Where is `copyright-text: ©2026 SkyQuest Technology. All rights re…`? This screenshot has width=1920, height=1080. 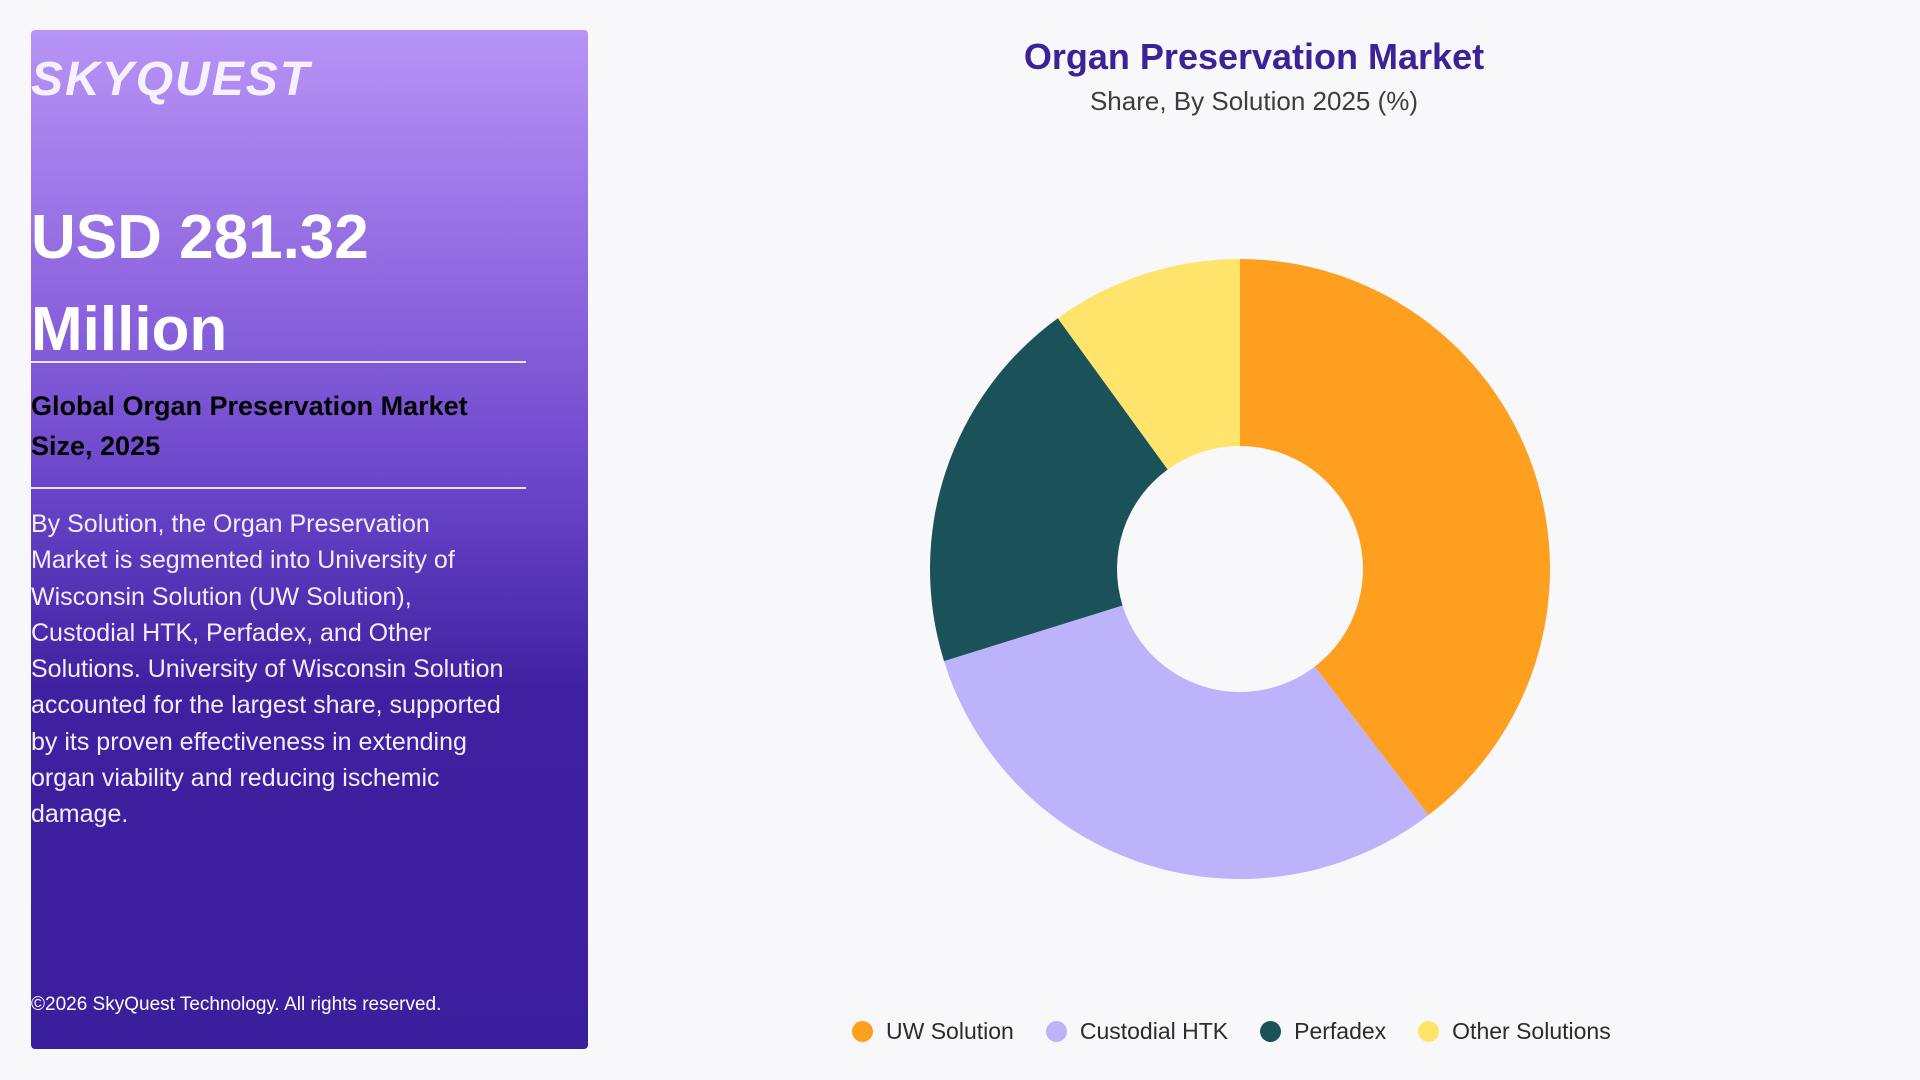 copyright-text: ©2026 SkyQuest Technology. All rights re… is located at coordinates (236, 1004).